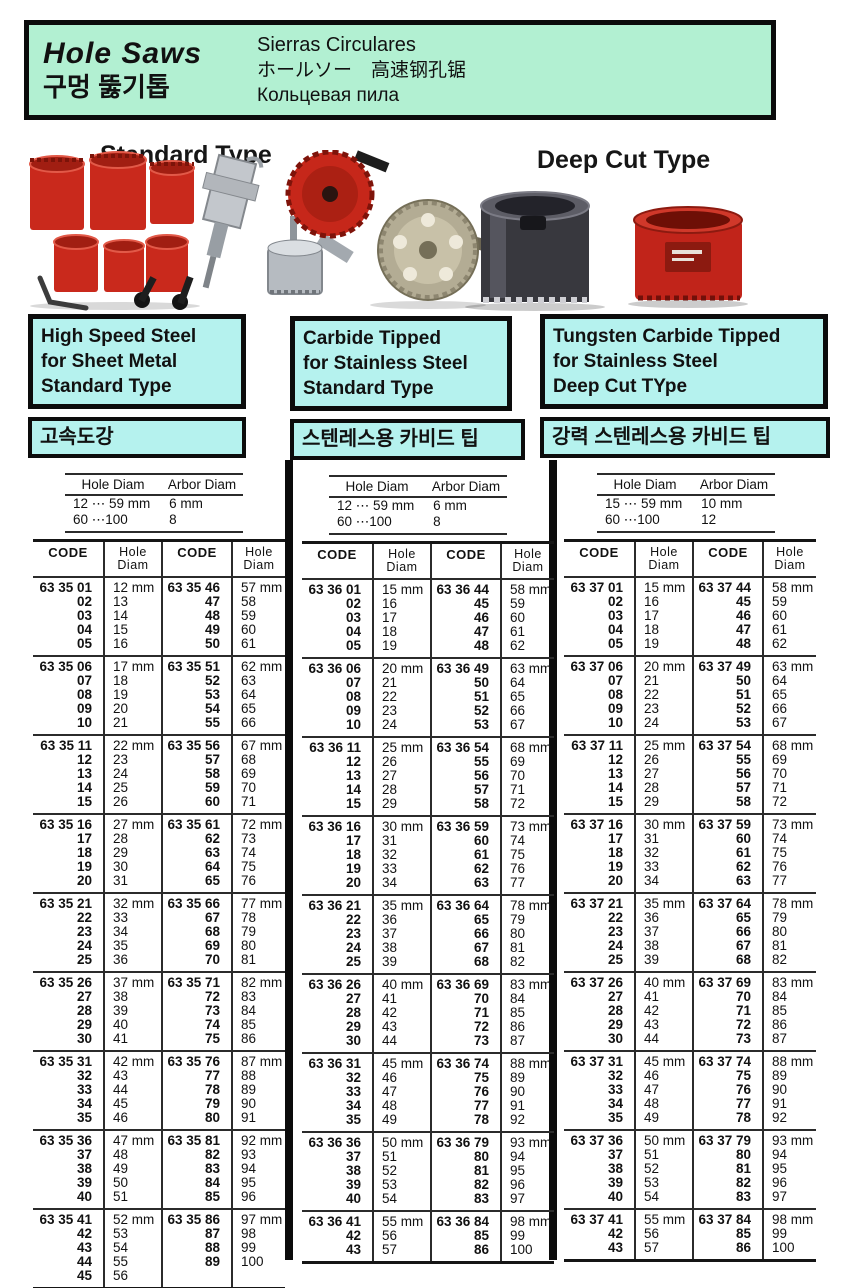 This screenshot has width=852, height=1288. Describe the element at coordinates (262, 903) in the screenshot. I see `hole-diameter: 77 mm` at that location.